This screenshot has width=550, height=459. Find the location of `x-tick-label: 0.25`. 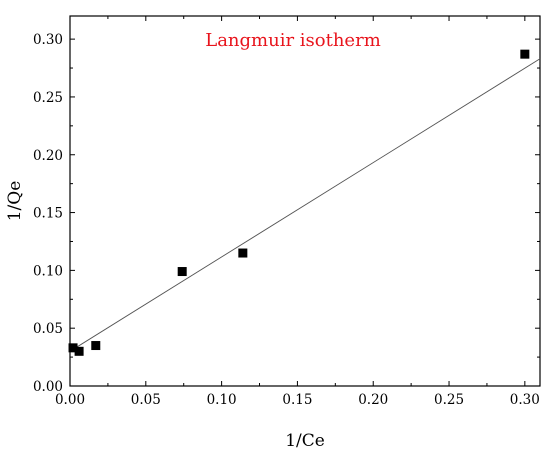

x-tick-label: 0.25 is located at coordinates (449, 400).